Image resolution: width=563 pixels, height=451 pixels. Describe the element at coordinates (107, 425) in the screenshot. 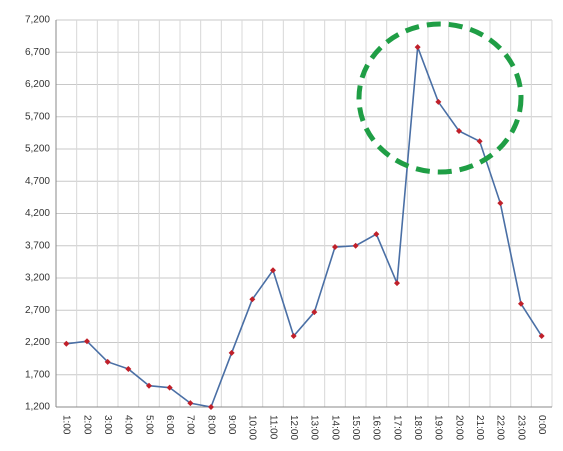

I see `x-tick-label: 3:00` at that location.